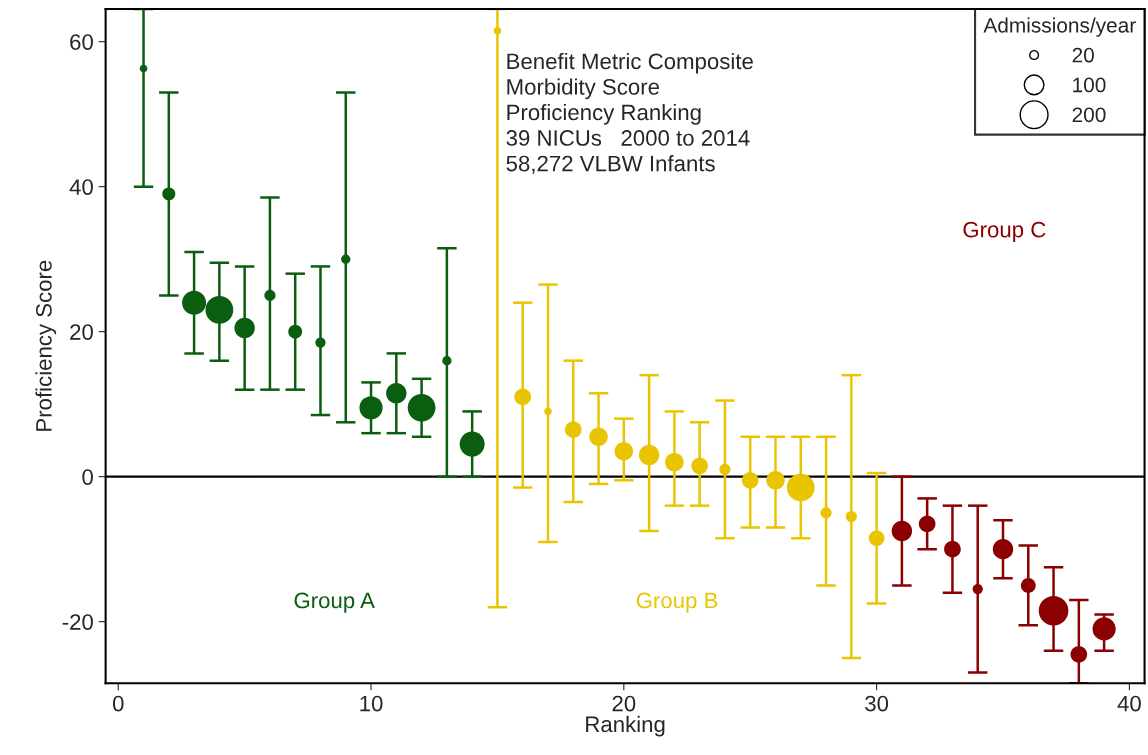  I want to click on annotation: Group B, so click(677, 602).